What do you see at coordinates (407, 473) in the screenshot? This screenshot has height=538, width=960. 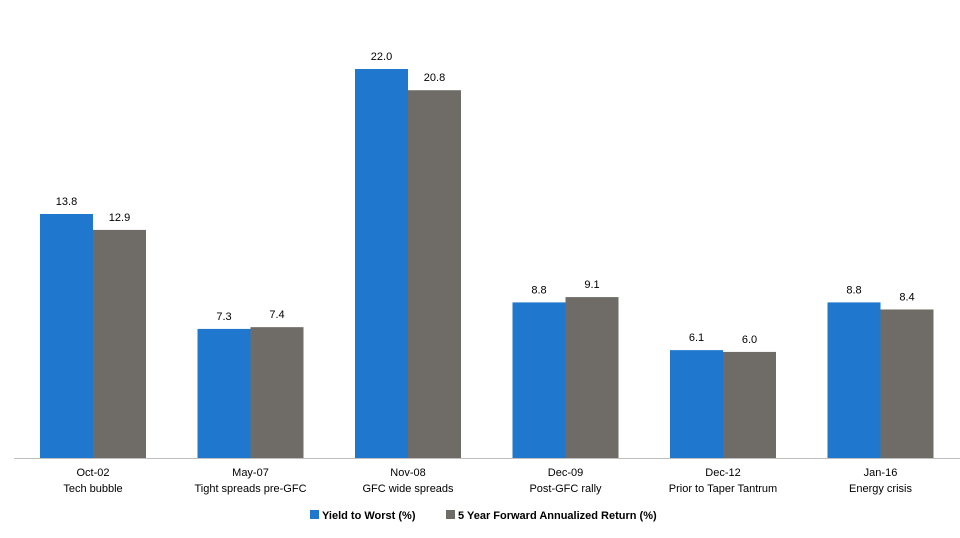 I see `category-date-label-2: Nov-08` at bounding box center [407, 473].